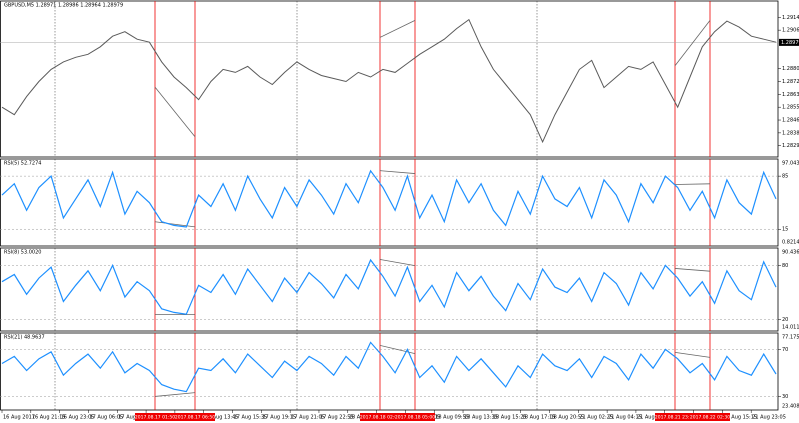 This screenshot has width=799, height=423. I want to click on marker-label: 2017.08.18 02:00, so click(380, 418).